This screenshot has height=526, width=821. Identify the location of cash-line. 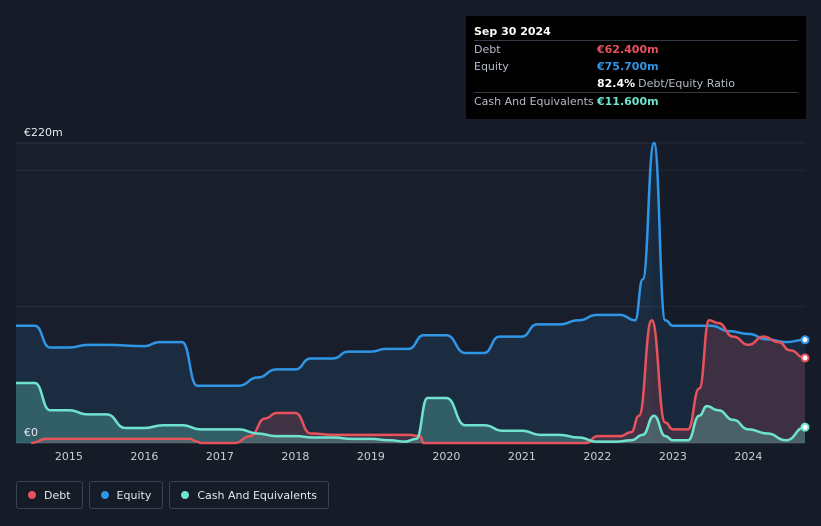
(411, 412).